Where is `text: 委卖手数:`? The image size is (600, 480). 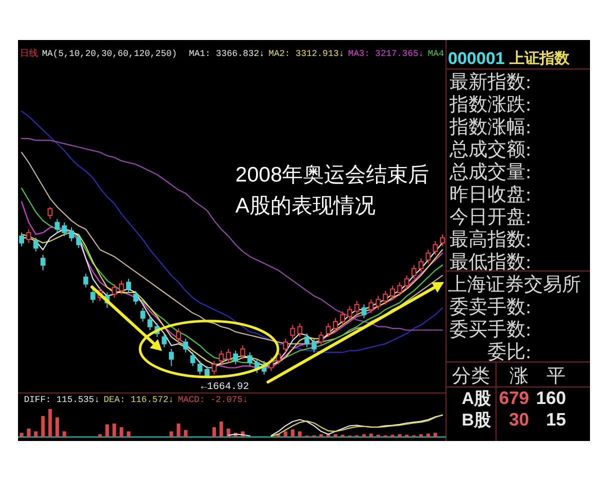
text: 委卖手数: is located at coordinates (490, 307).